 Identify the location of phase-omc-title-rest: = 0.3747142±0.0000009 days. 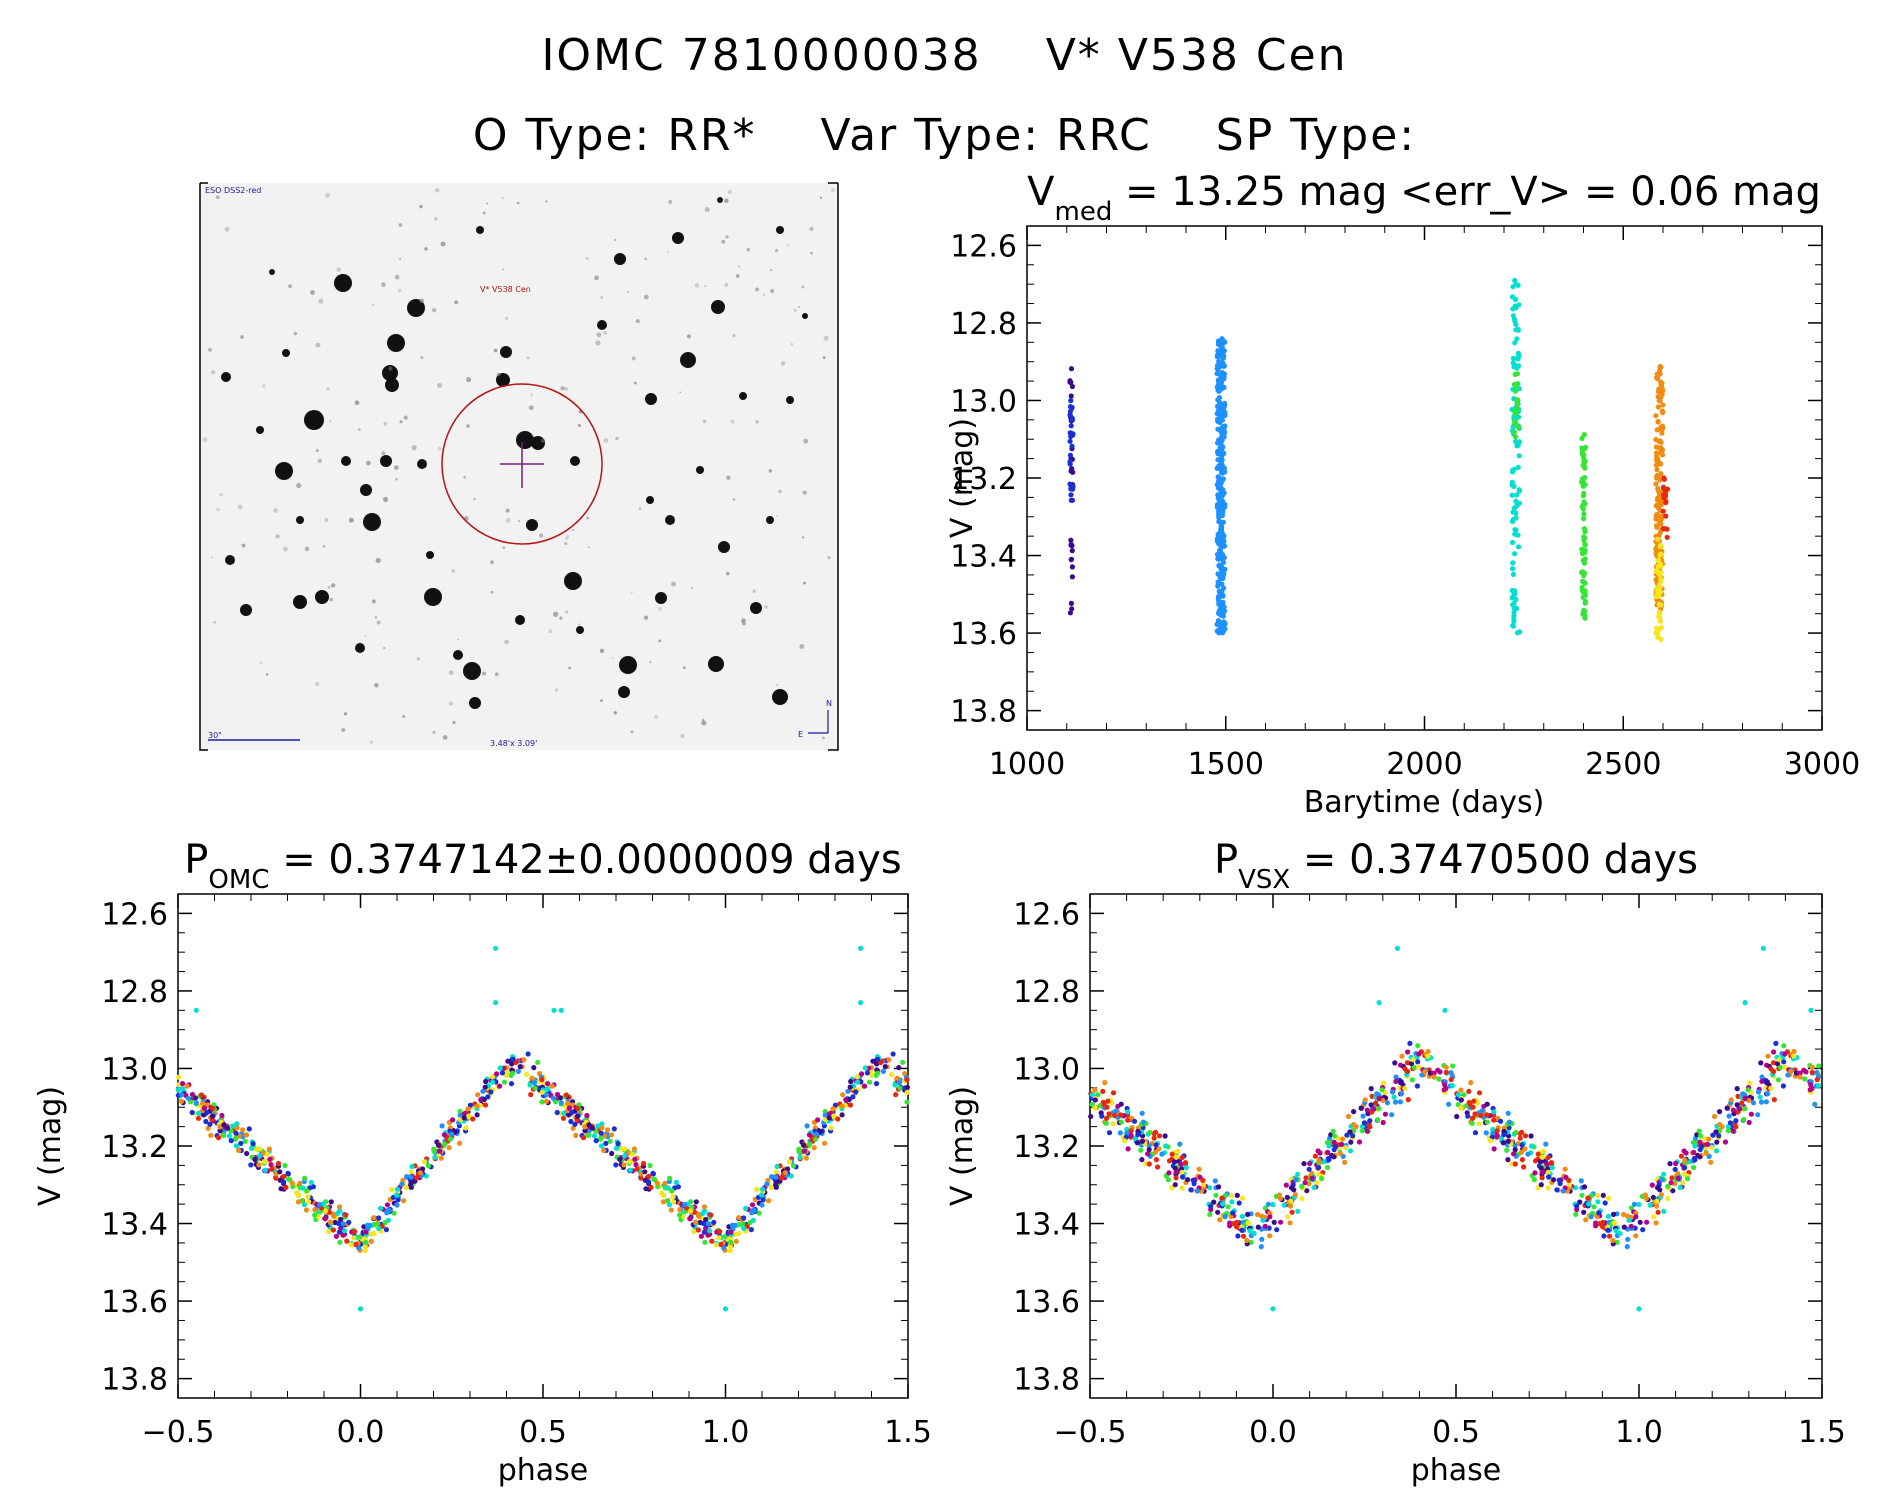
(585, 860).